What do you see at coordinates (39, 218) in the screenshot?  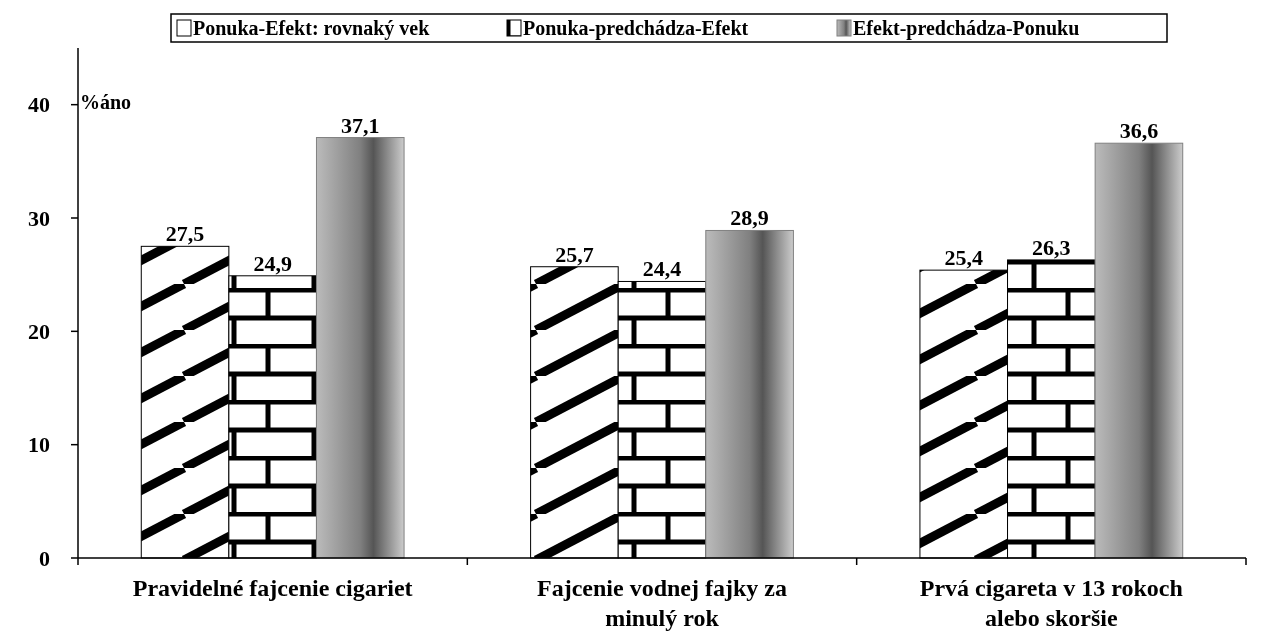 I see `y-tick-label: 30` at bounding box center [39, 218].